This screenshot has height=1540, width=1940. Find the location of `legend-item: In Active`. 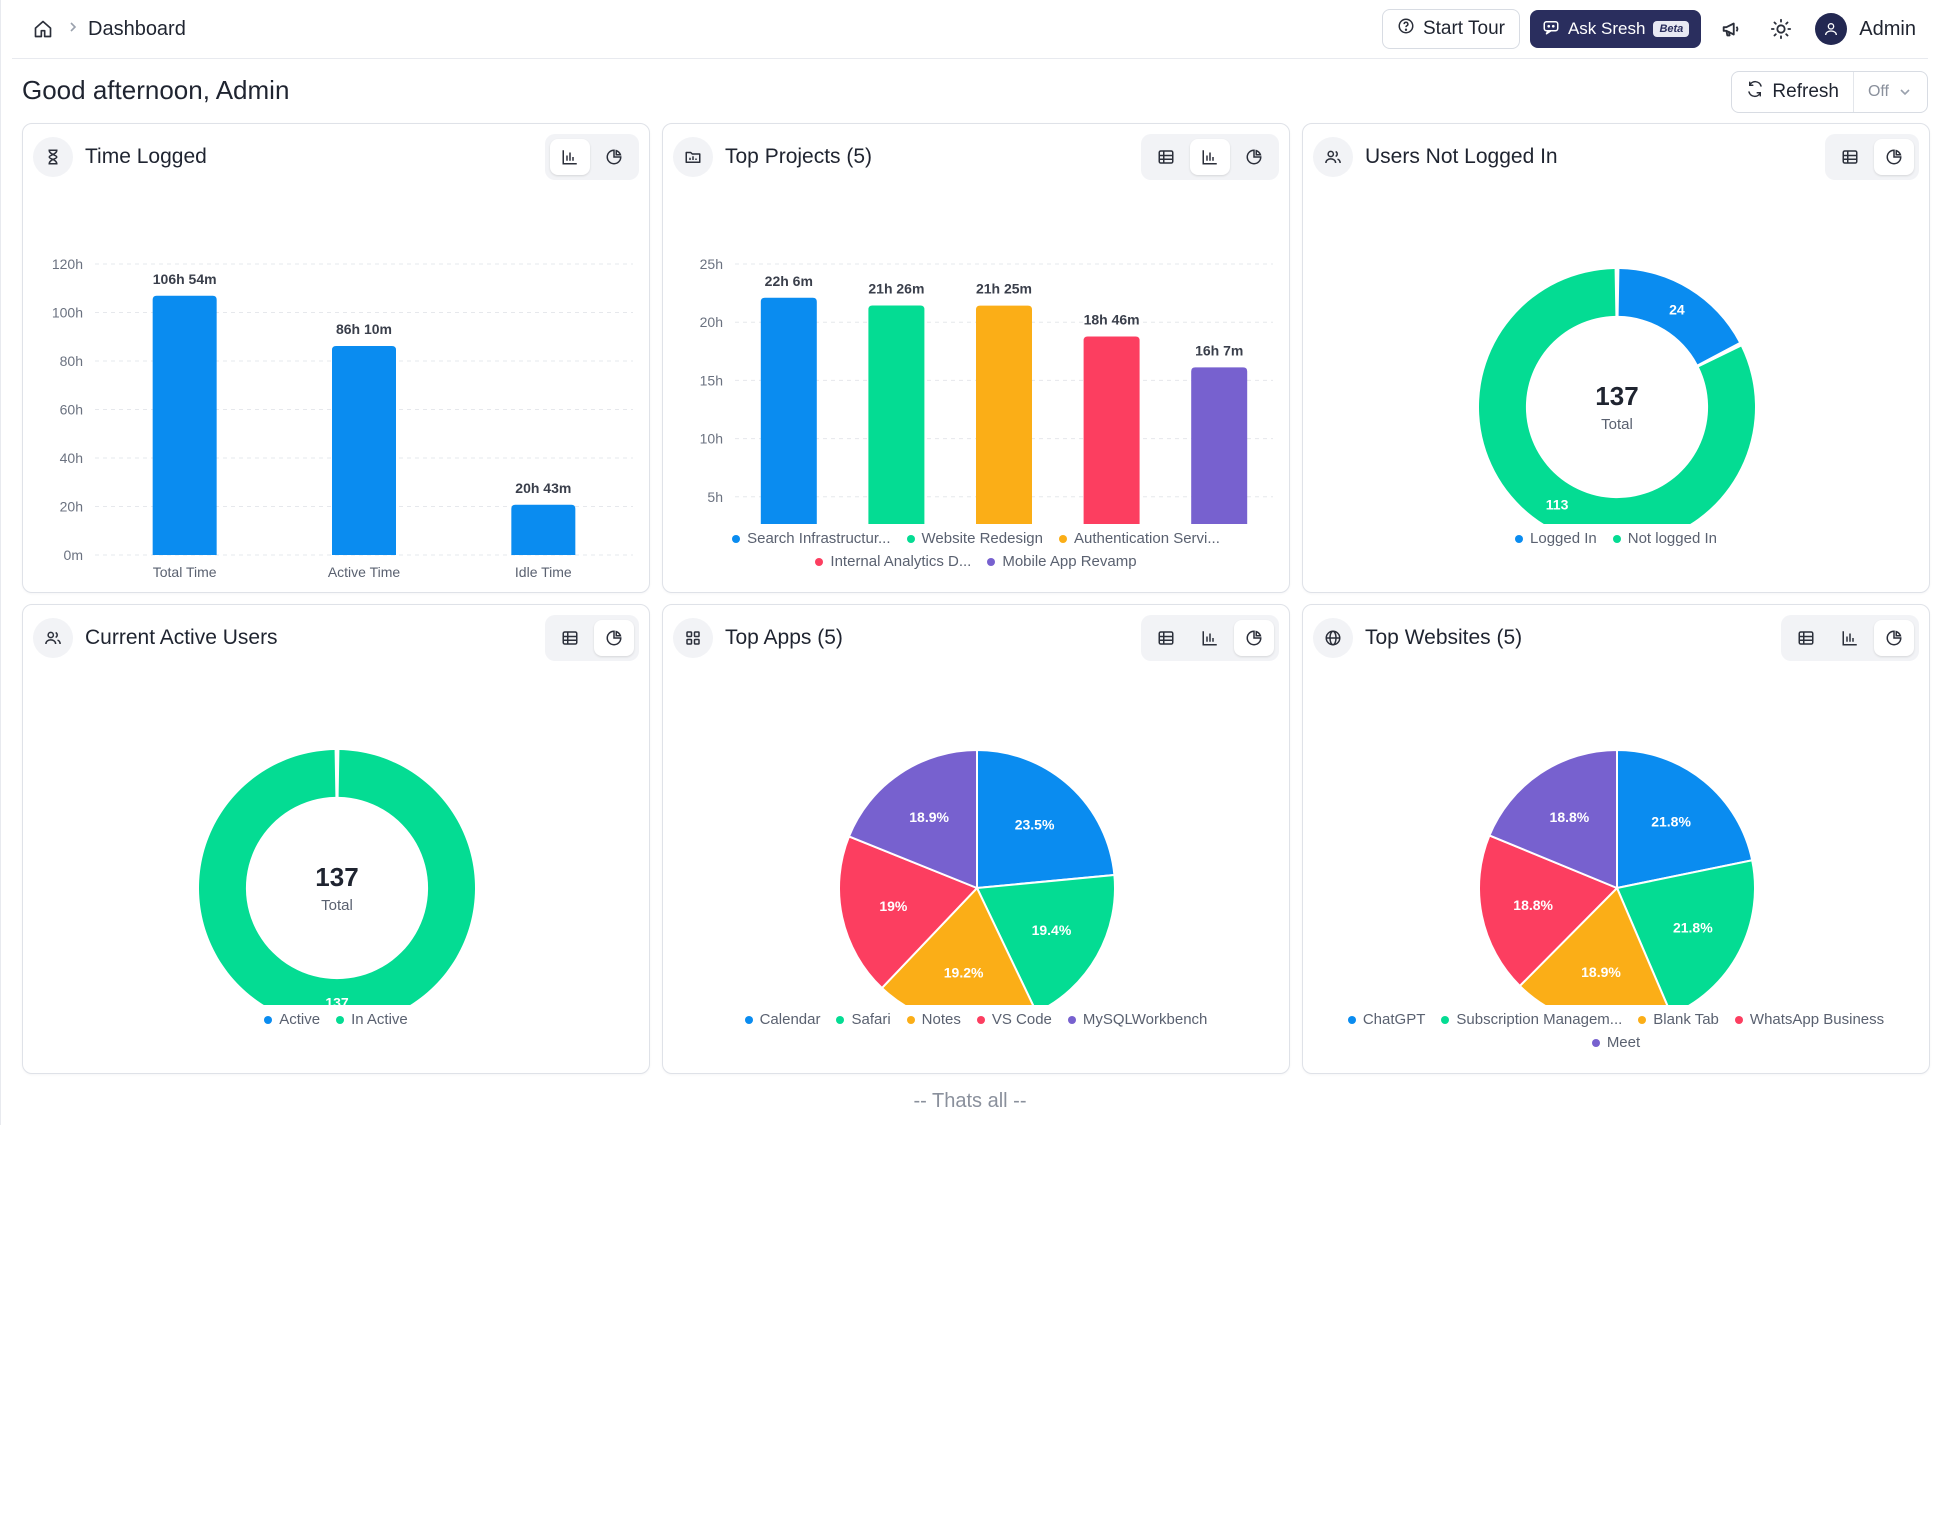

legend-item: In Active is located at coordinates (372, 1019).